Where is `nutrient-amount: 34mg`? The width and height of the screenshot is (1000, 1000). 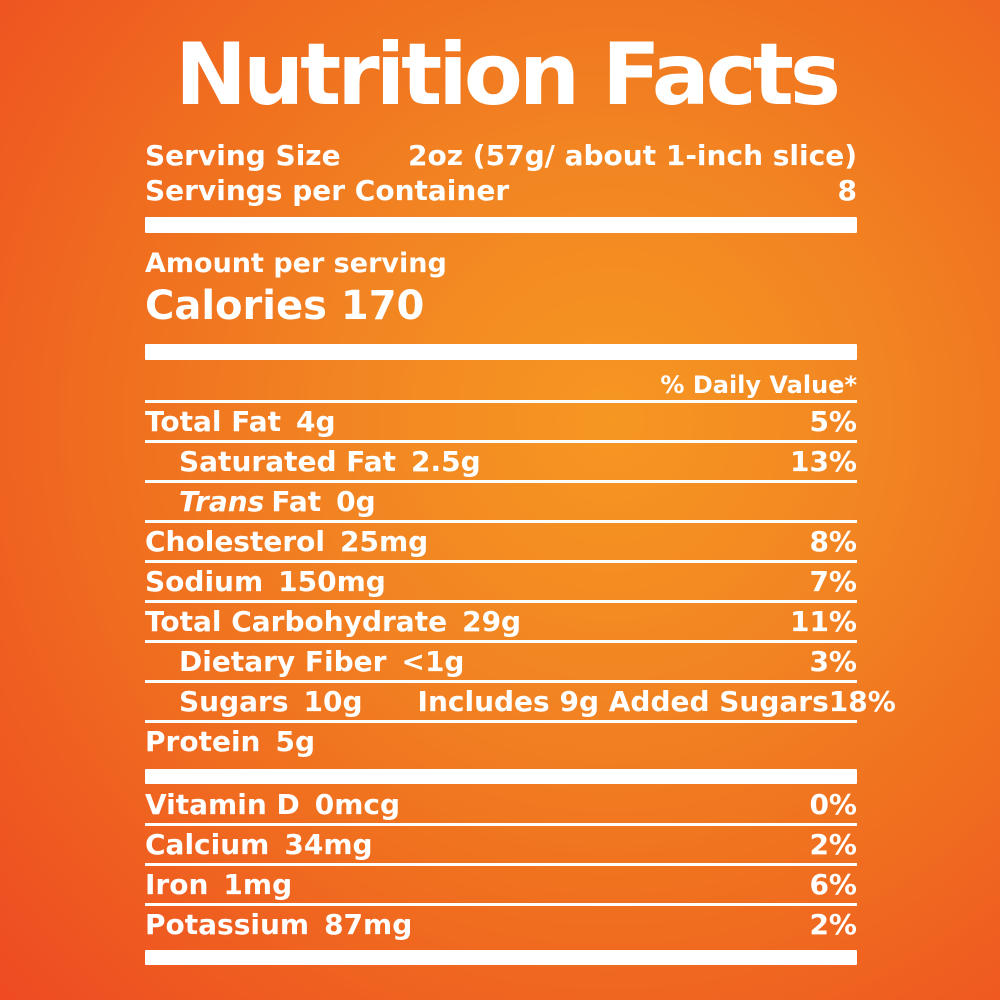 nutrient-amount: 34mg is located at coordinates (328, 844).